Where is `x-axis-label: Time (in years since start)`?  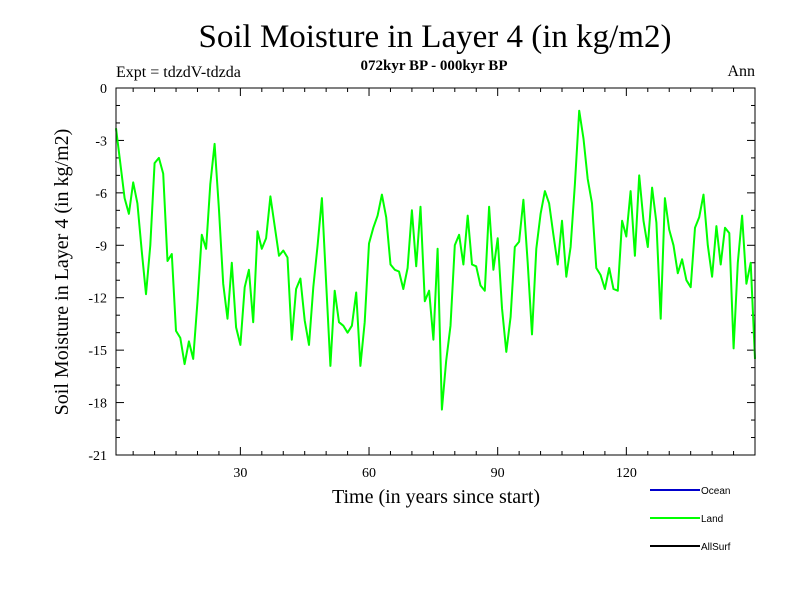 x-axis-label: Time (in years since start) is located at coordinates (436, 497).